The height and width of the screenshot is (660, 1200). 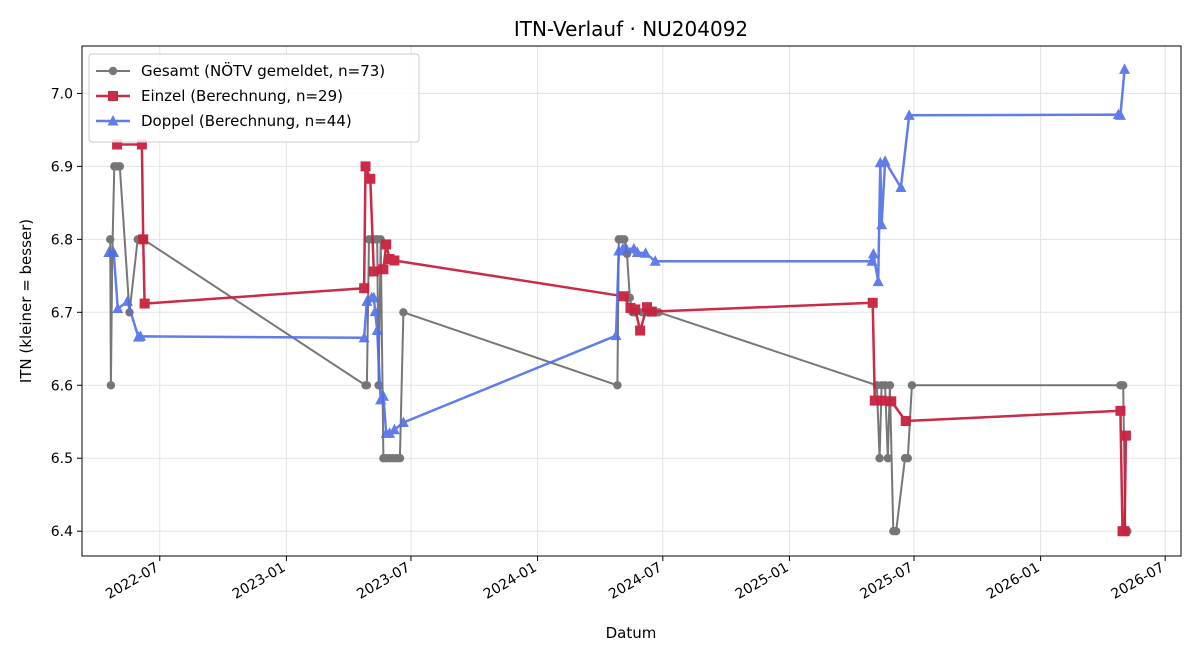 What do you see at coordinates (510, 581) in the screenshot?
I see `x-tick-label: 2024-01` at bounding box center [510, 581].